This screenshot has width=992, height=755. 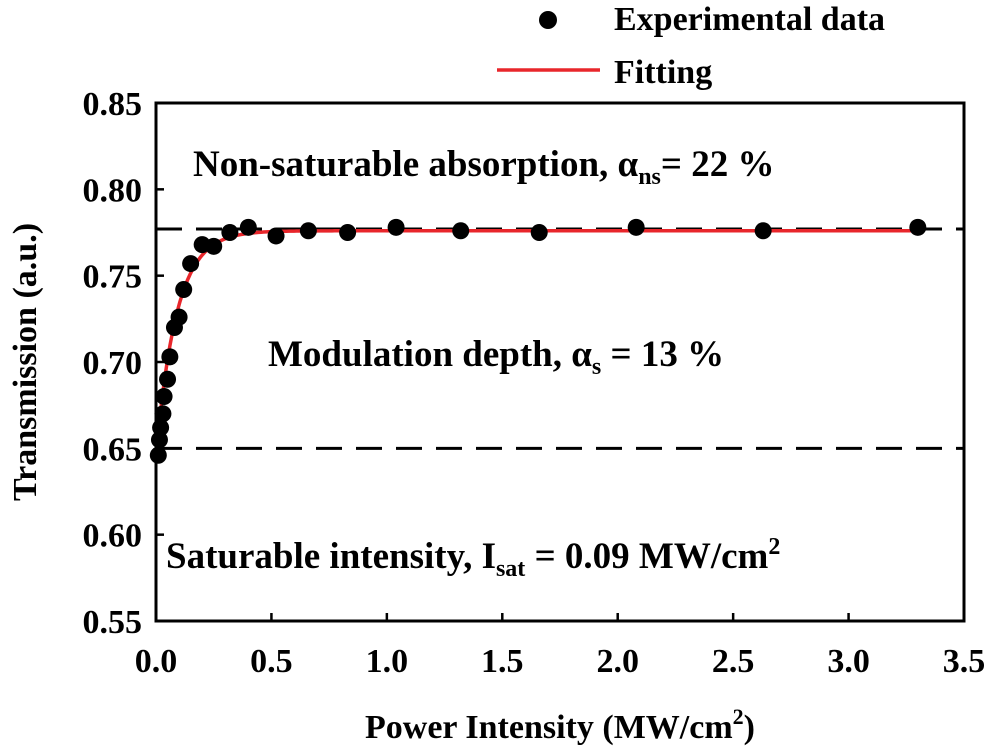 What do you see at coordinates (649, 177) in the screenshot?
I see `annotation-nonsaturable-sub: ns` at bounding box center [649, 177].